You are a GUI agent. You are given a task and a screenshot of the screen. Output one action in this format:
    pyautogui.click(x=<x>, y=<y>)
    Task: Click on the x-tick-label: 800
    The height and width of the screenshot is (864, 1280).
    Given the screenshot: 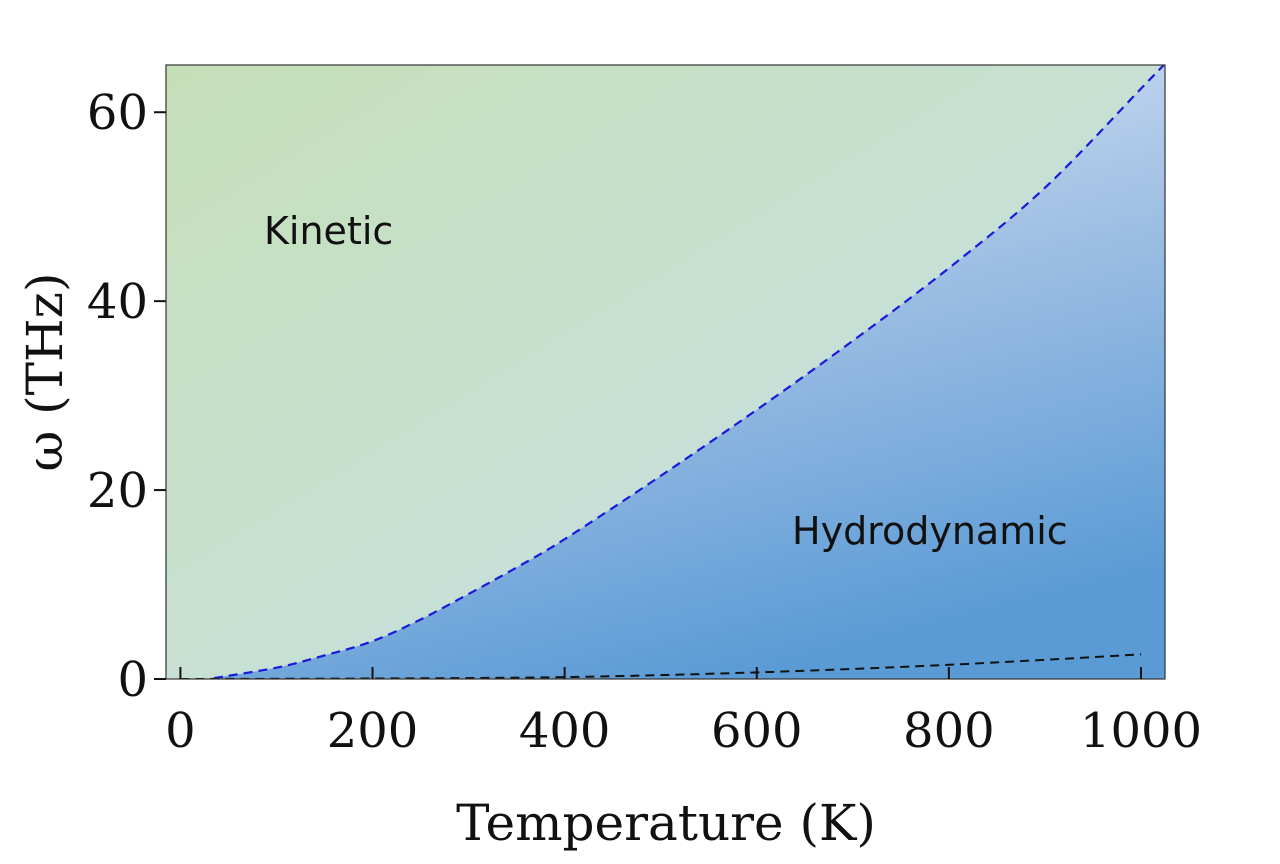 What is the action you would take?
    pyautogui.click(x=949, y=731)
    